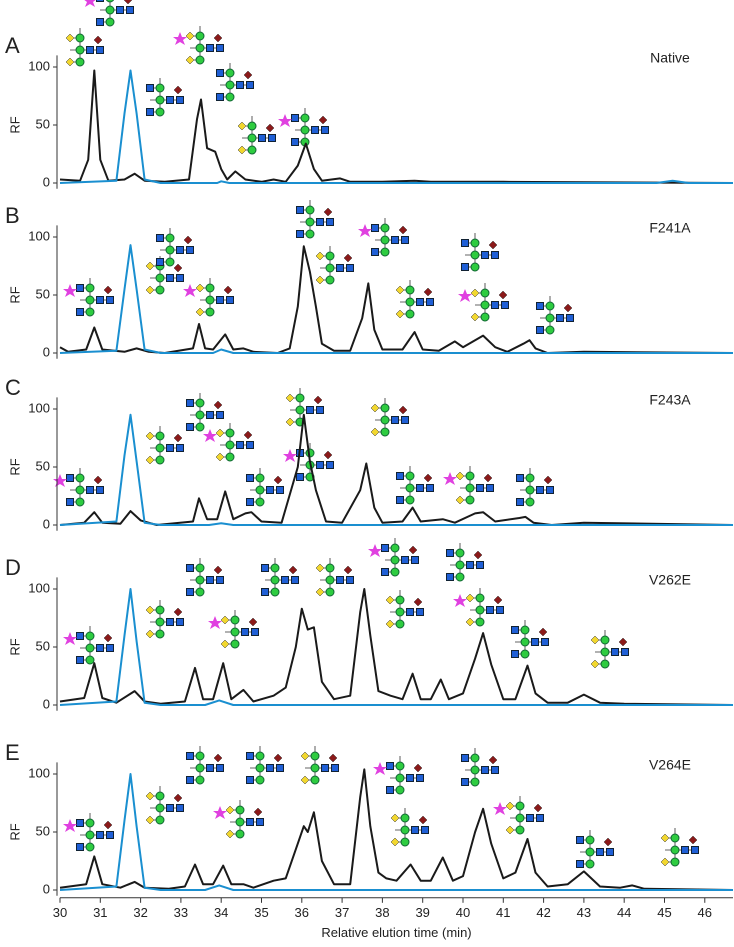 This screenshot has height=947, width=734. Describe the element at coordinates (543, 912) in the screenshot. I see `x-tick-label: 42` at that location.